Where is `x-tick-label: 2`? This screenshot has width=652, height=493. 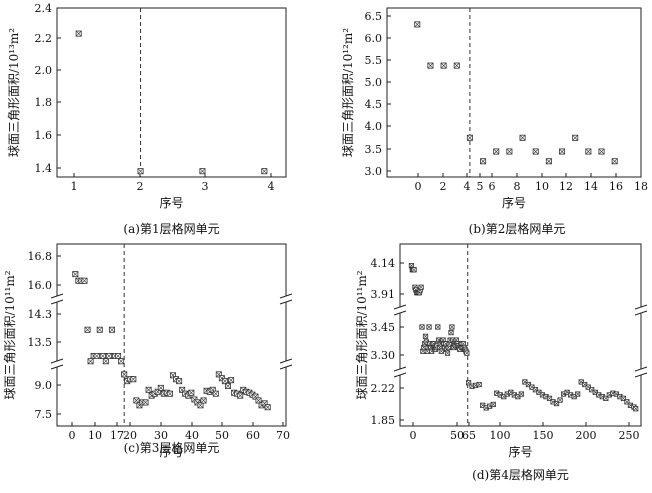
x-tick-label: 2 is located at coordinates (140, 186).